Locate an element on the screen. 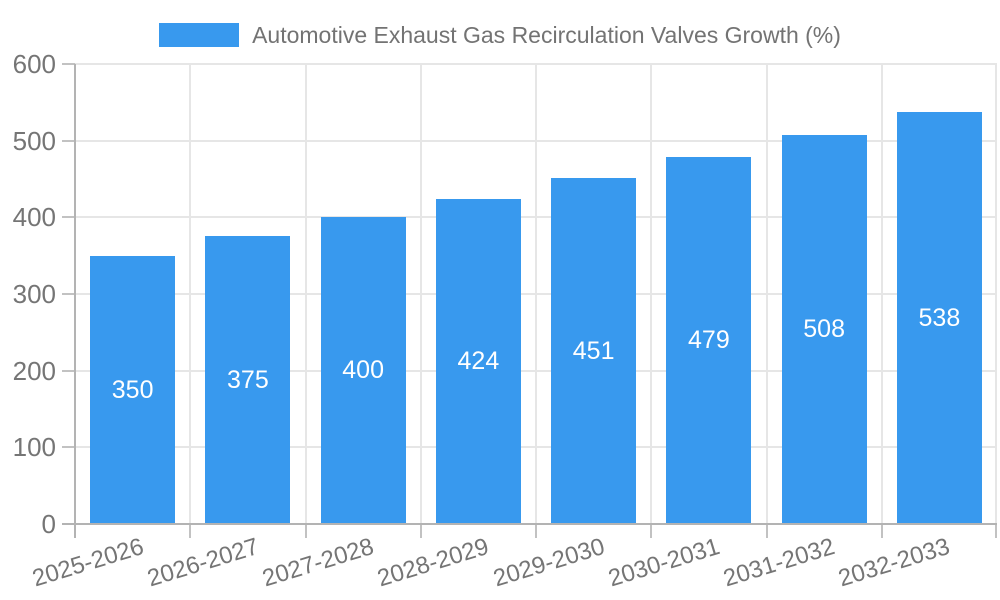 The width and height of the screenshot is (1000, 600). bar: 451 is located at coordinates (594, 351).